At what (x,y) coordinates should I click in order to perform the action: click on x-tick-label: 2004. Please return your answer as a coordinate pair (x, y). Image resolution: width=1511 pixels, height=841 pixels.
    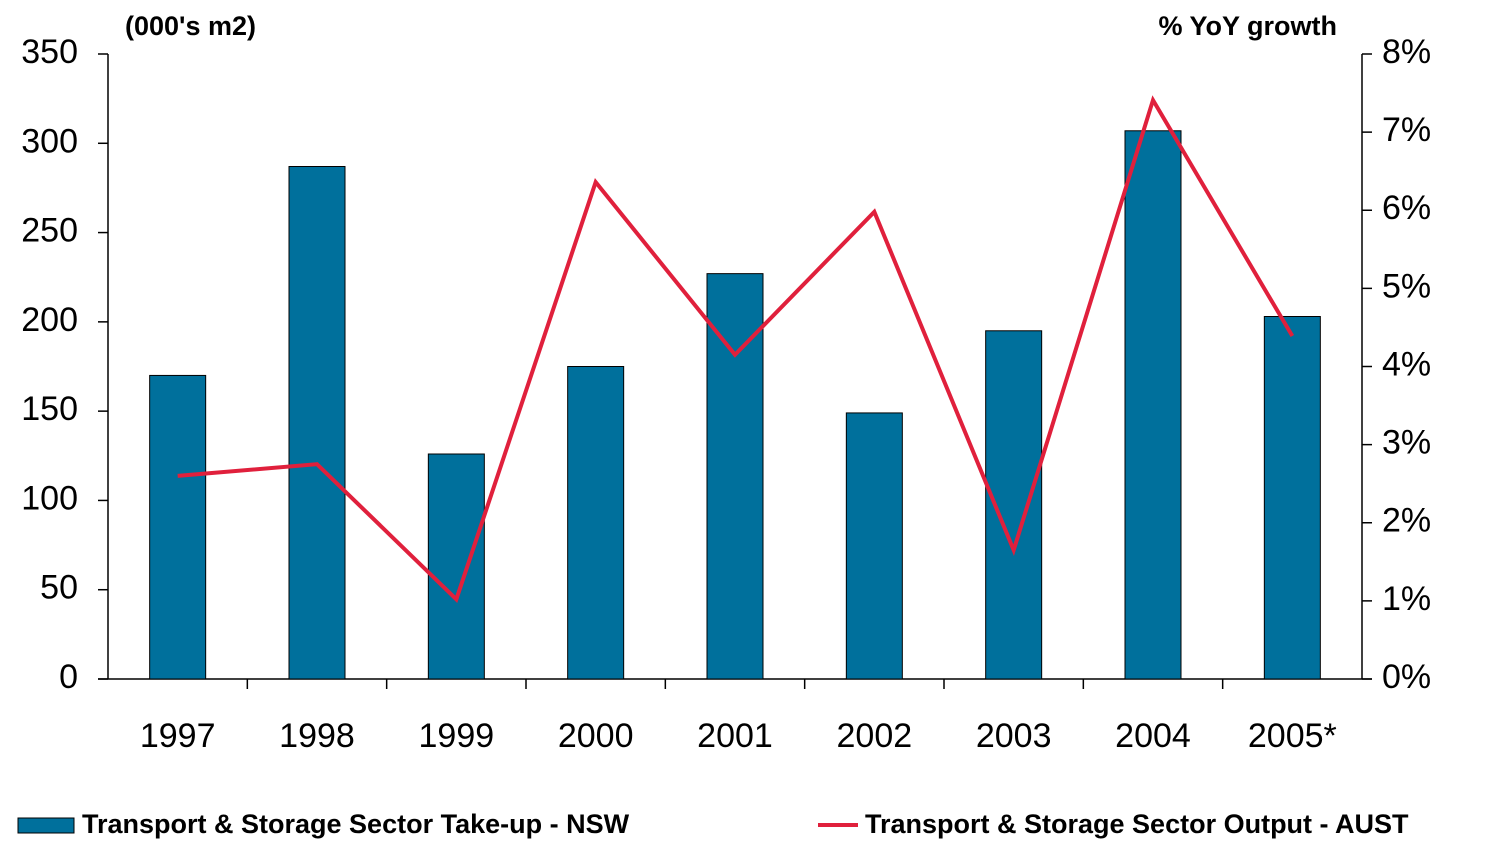
    Looking at the image, I should click on (1153, 736).